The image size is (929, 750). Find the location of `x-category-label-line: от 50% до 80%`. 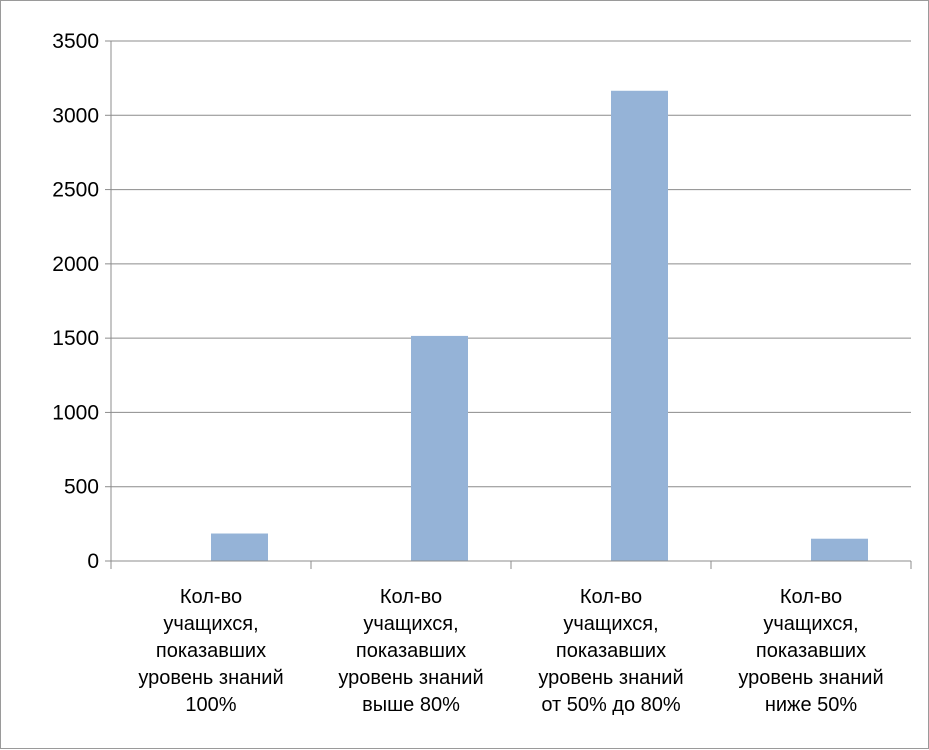

x-category-label-line: от 50% до 80% is located at coordinates (611, 705).